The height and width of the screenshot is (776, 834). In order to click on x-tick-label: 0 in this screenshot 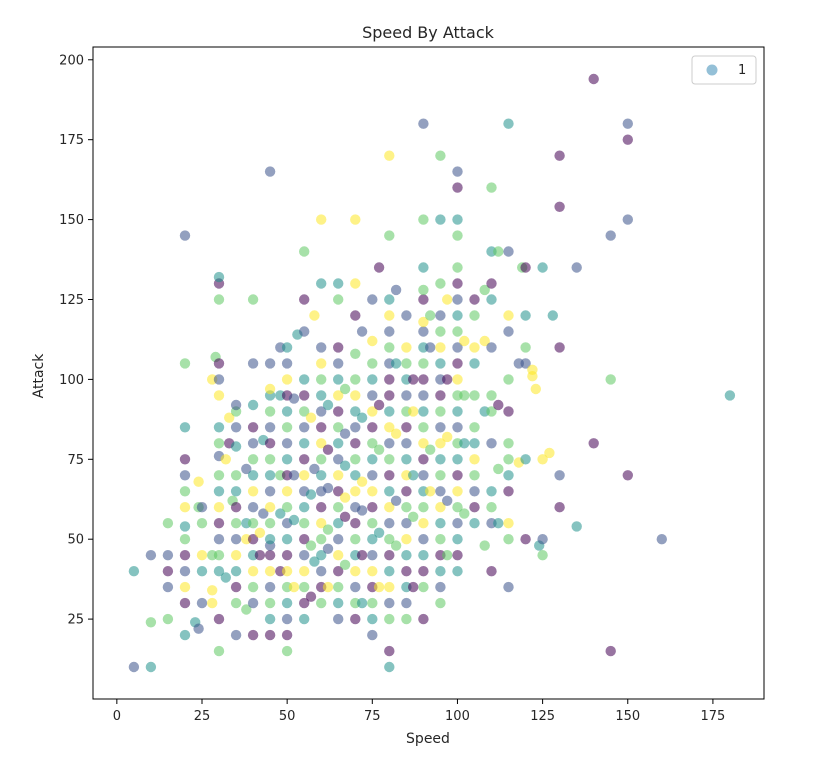, I will do `click(117, 716)`.